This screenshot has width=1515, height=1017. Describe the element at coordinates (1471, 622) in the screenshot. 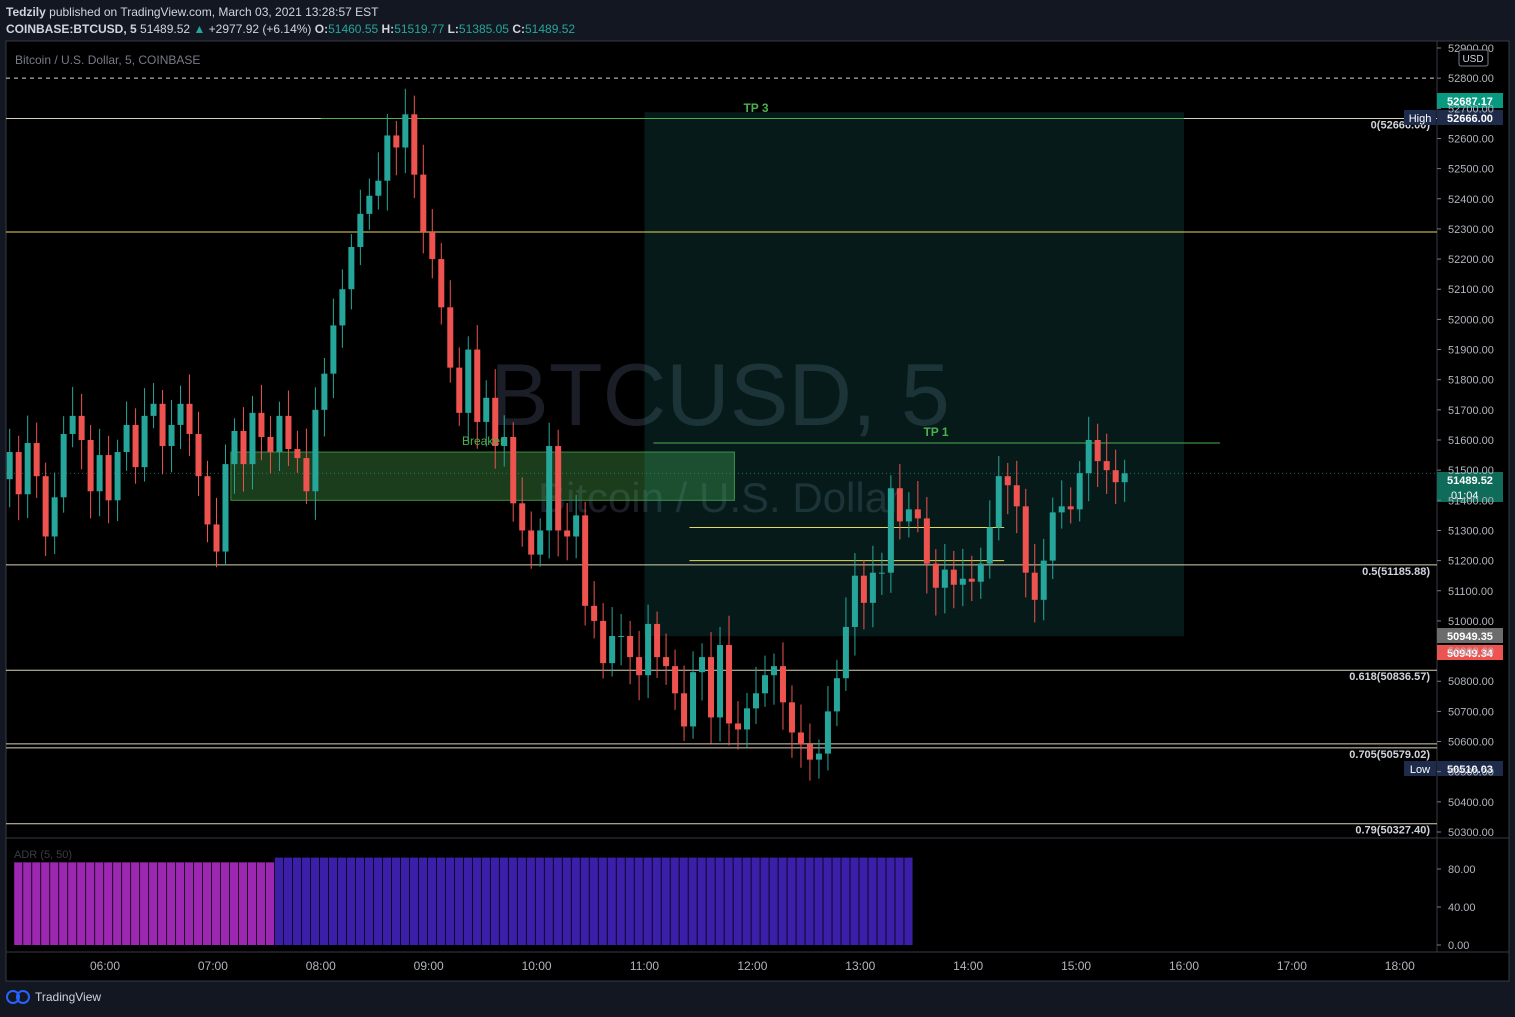

I see `price-tick-label: 51000.00` at that location.